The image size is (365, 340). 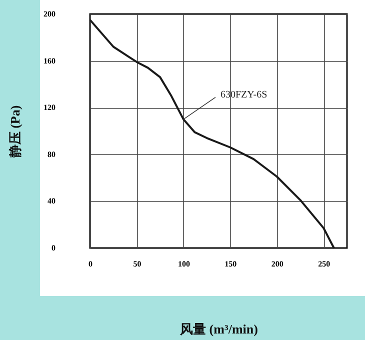 I want to click on y-tick-label: 40, so click(x=52, y=201).